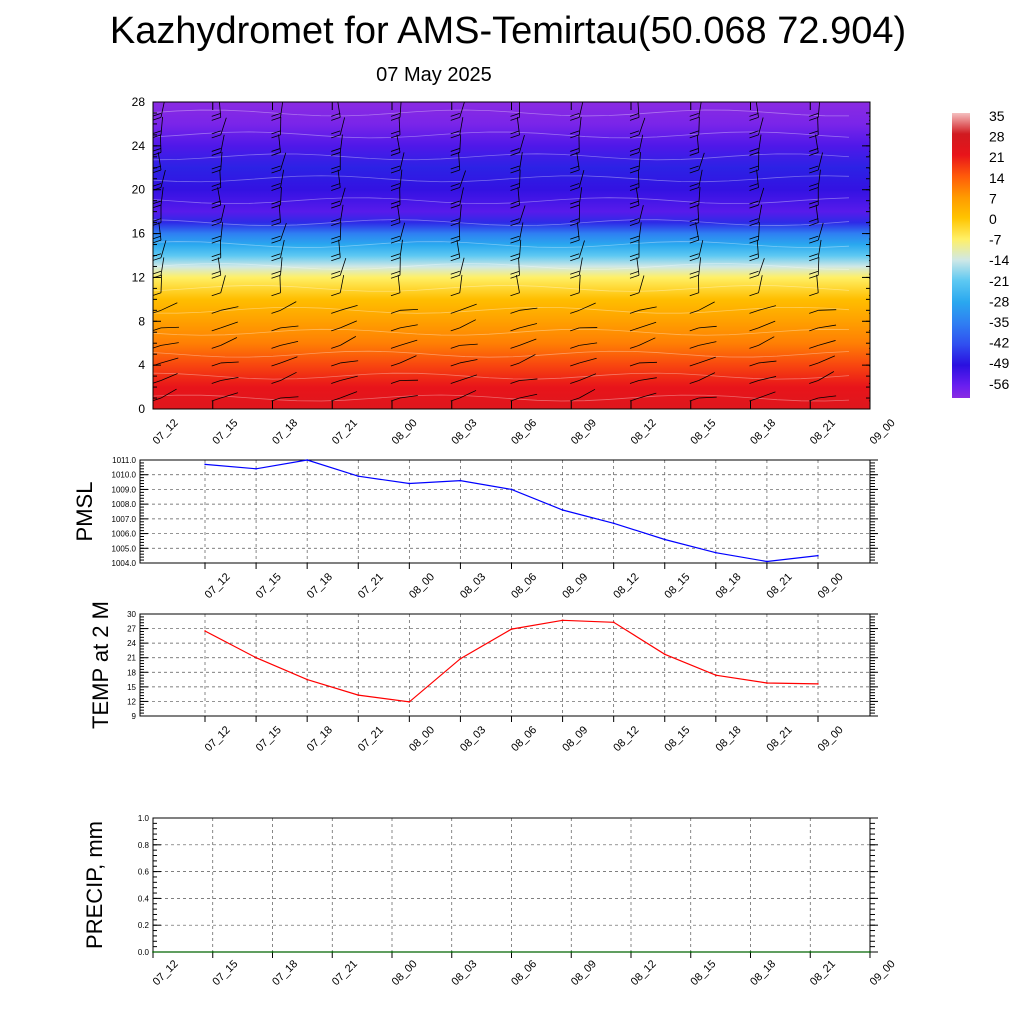  I want to click on y-axis-title: PMSL, so click(84, 512).